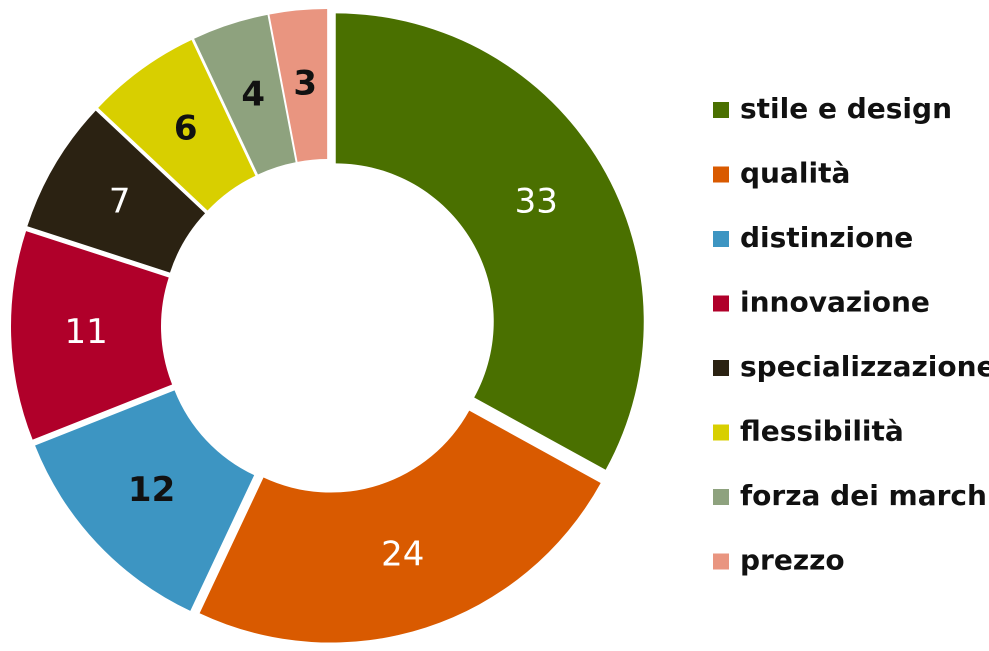  What do you see at coordinates (120, 201) in the screenshot?
I see `slice-label: 7` at bounding box center [120, 201].